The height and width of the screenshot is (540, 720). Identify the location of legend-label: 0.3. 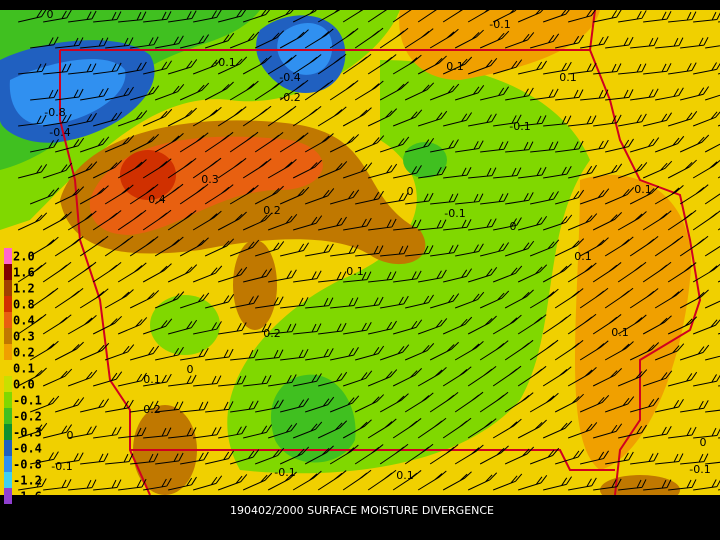
(24, 337).